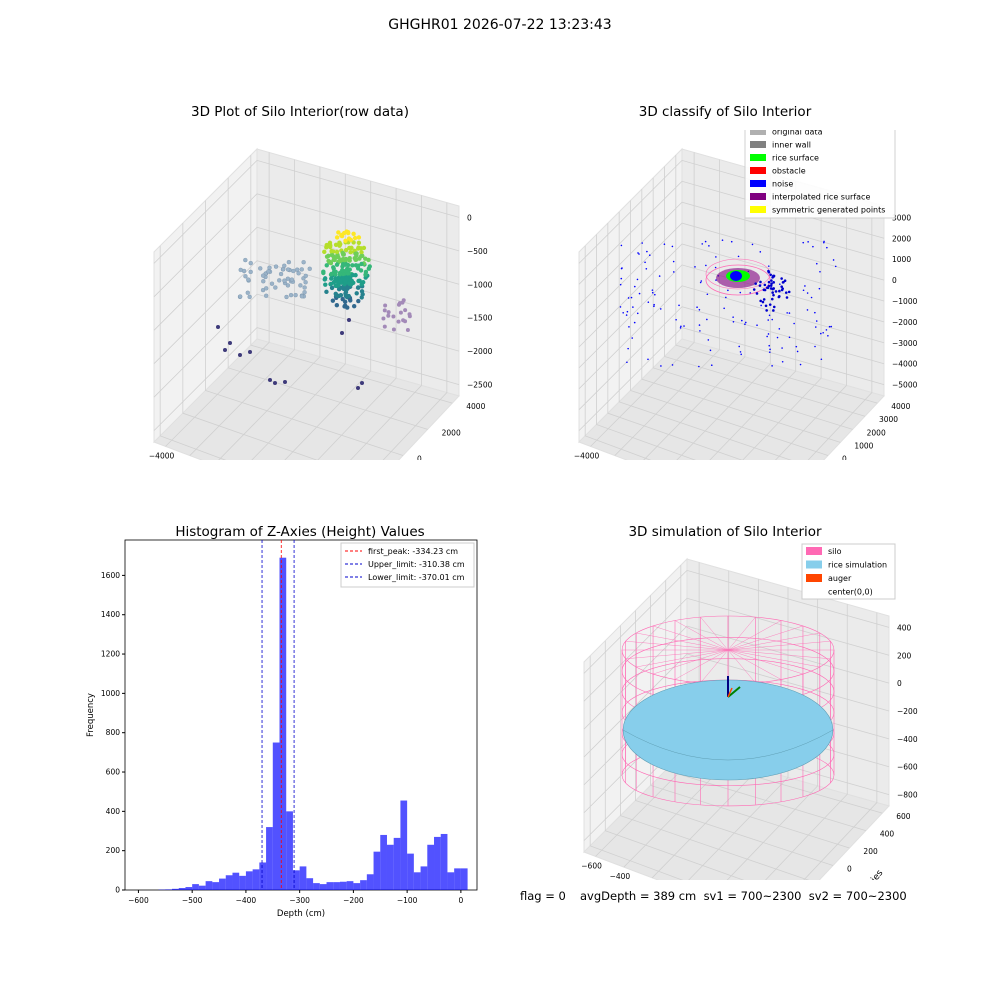 Image resolution: width=1000 pixels, height=1000 pixels. Describe the element at coordinates (299, 900) in the screenshot. I see `x-tick-label: −300` at that location.